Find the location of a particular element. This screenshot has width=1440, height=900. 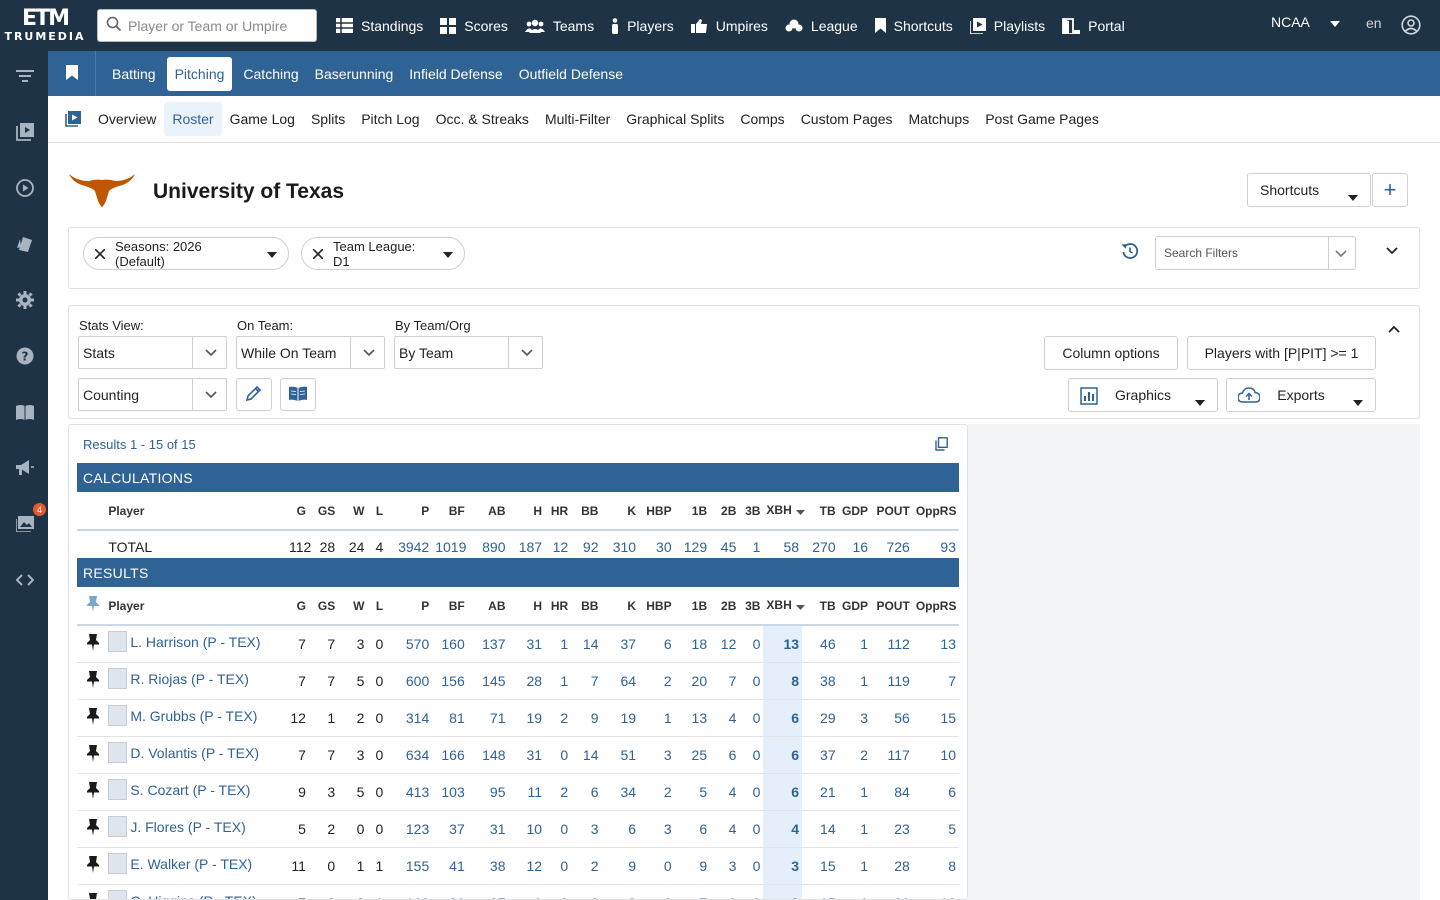

nav-standings: Standings is located at coordinates (379, 26).